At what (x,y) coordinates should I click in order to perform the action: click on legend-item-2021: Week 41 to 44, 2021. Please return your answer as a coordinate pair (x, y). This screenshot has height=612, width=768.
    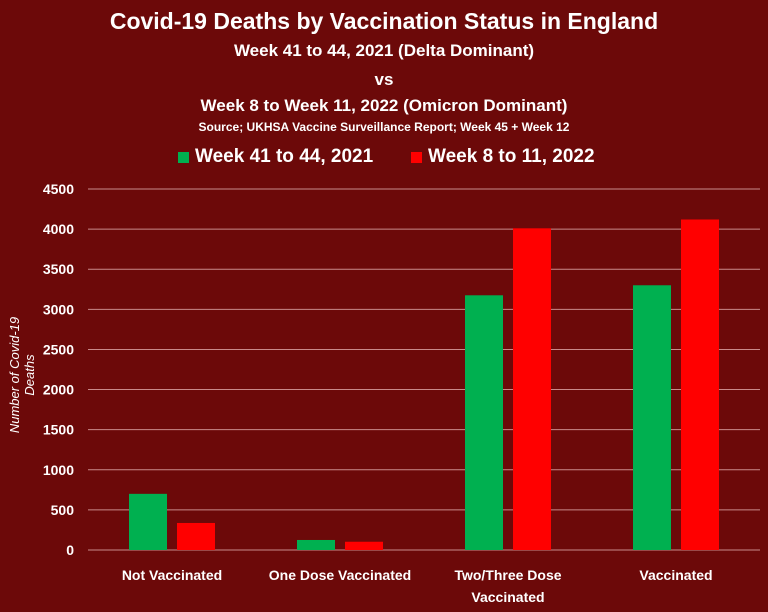
    Looking at the image, I should click on (275, 157).